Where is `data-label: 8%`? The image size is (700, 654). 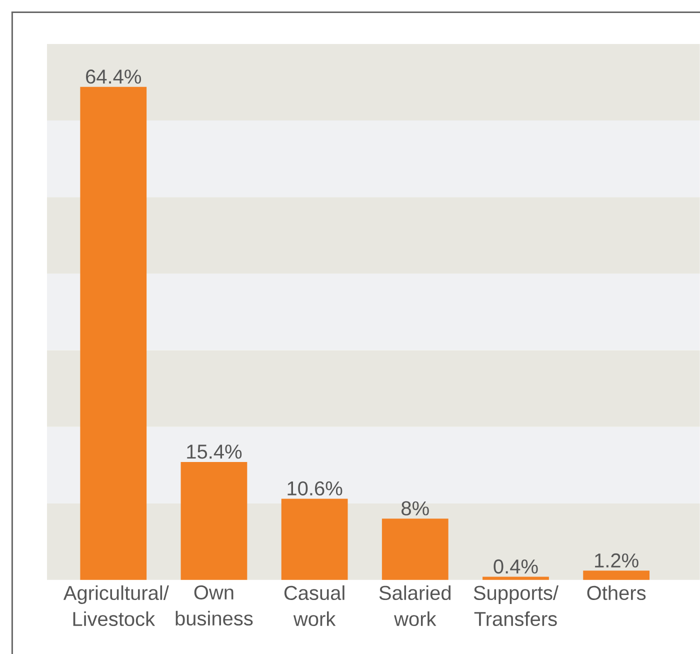 data-label: 8% is located at coordinates (415, 508).